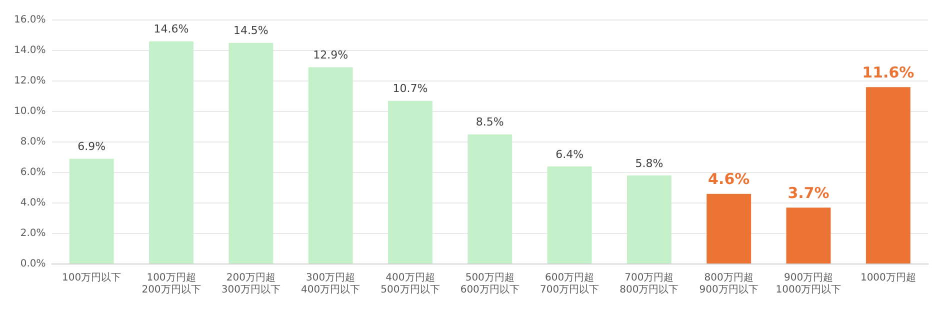 The height and width of the screenshot is (312, 942). Describe the element at coordinates (490, 284) in the screenshot. I see `x-tick-label: 500万円超 600万円以下` at that location.